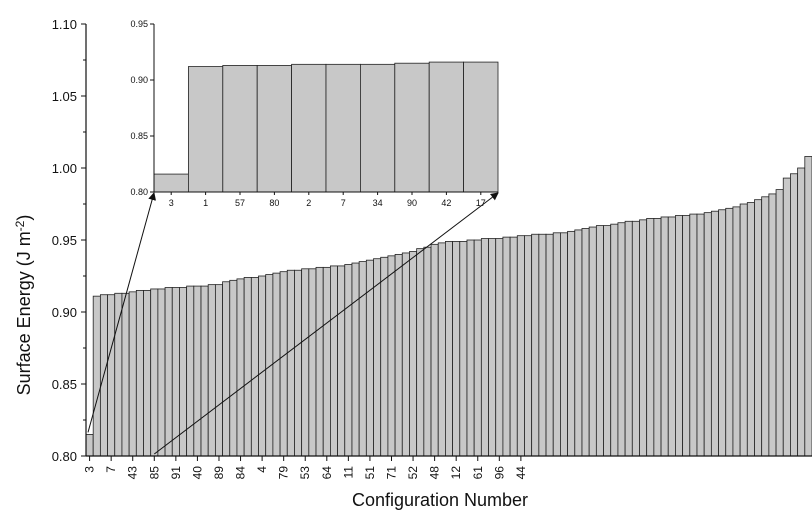 Image resolution: width=812 pixels, height=517 pixels. Describe the element at coordinates (24, 313) in the screenshot. I see `y-axis-label-text: Surface Energy (J m` at that location.